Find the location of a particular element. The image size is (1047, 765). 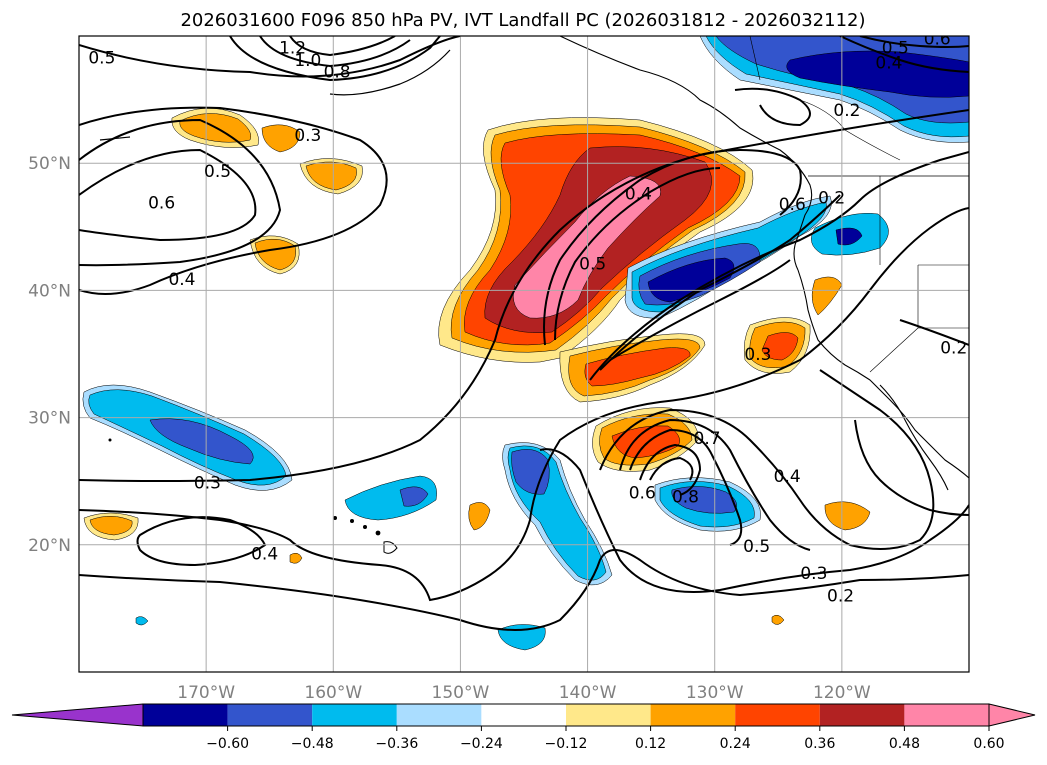

shade-neg-048-west2 is located at coordinates (414, 496).